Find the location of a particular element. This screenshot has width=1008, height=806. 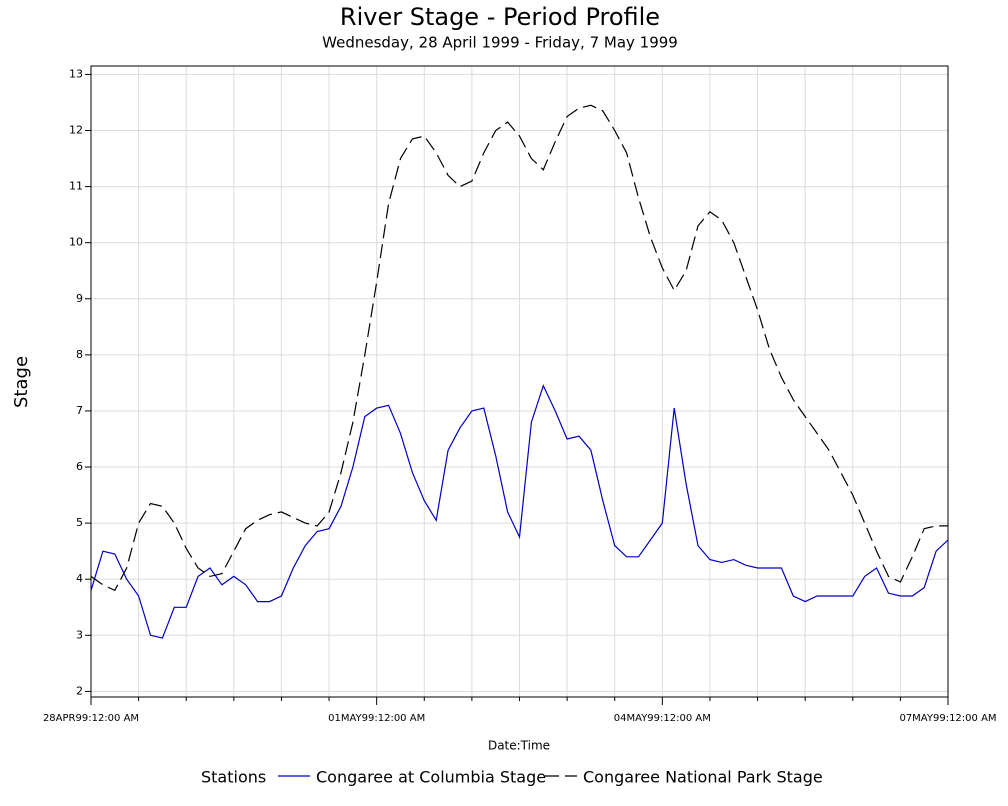

legend-label: Congaree National Park Stage is located at coordinates (703, 777).